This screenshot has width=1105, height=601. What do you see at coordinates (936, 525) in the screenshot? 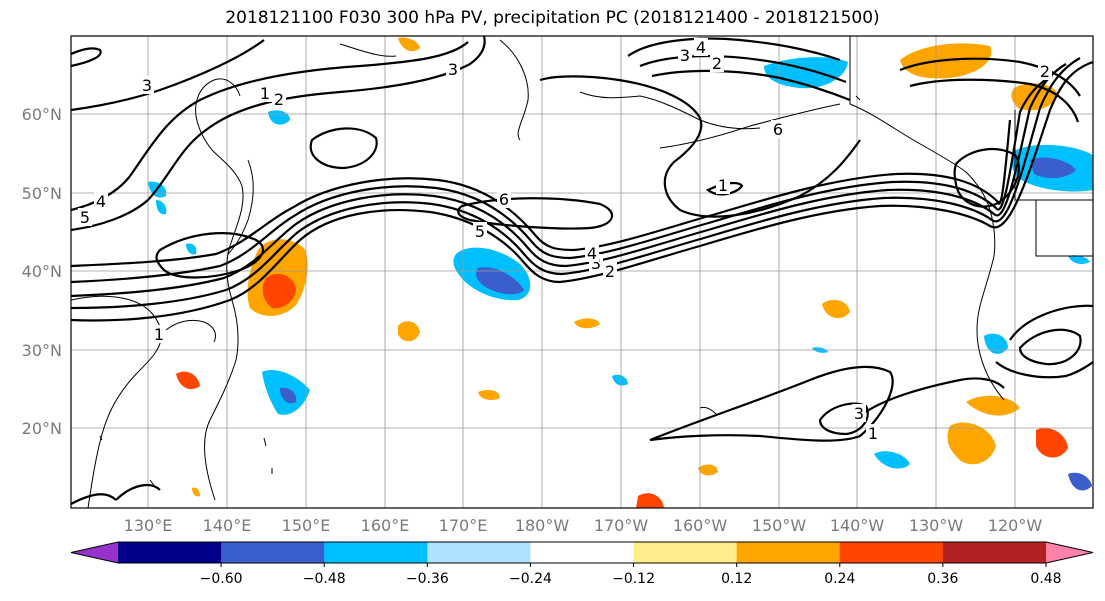
I see `lon-label: 130°W` at bounding box center [936, 525].